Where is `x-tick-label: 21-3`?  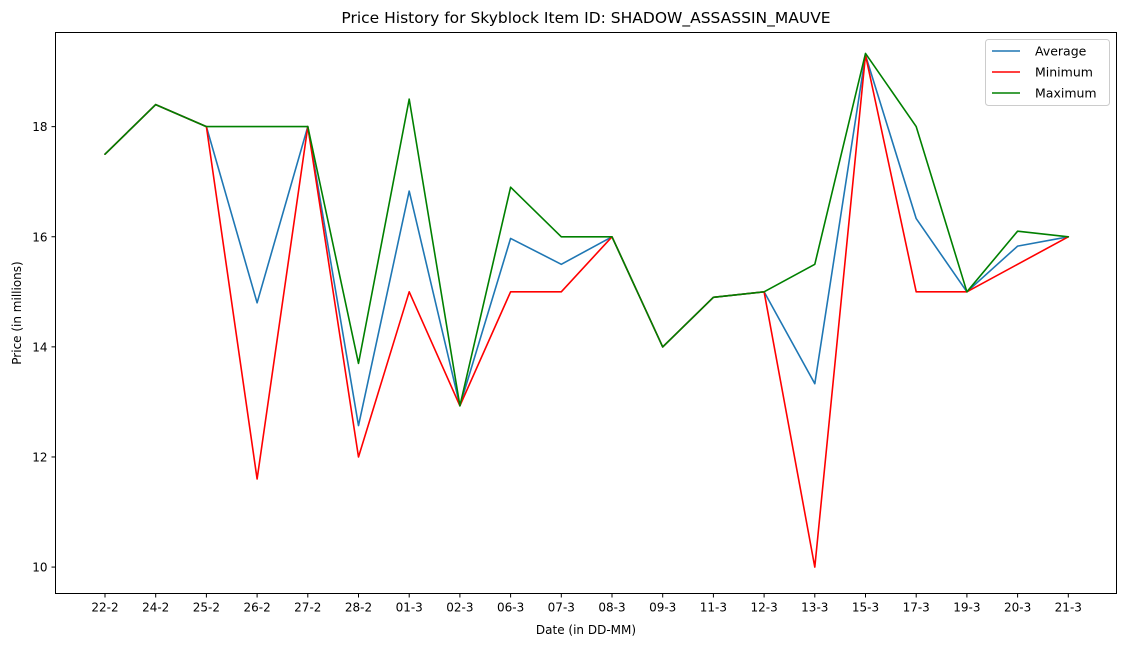 x-tick-label: 21-3 is located at coordinates (1068, 608).